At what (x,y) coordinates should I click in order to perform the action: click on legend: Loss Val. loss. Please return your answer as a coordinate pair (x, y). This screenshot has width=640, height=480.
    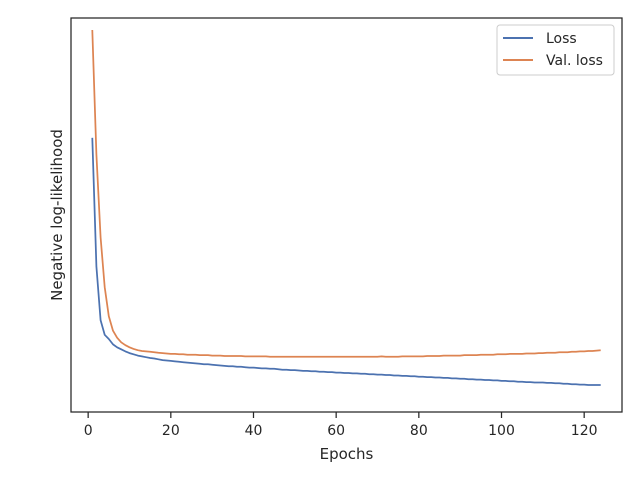
    Looking at the image, I should click on (555, 50).